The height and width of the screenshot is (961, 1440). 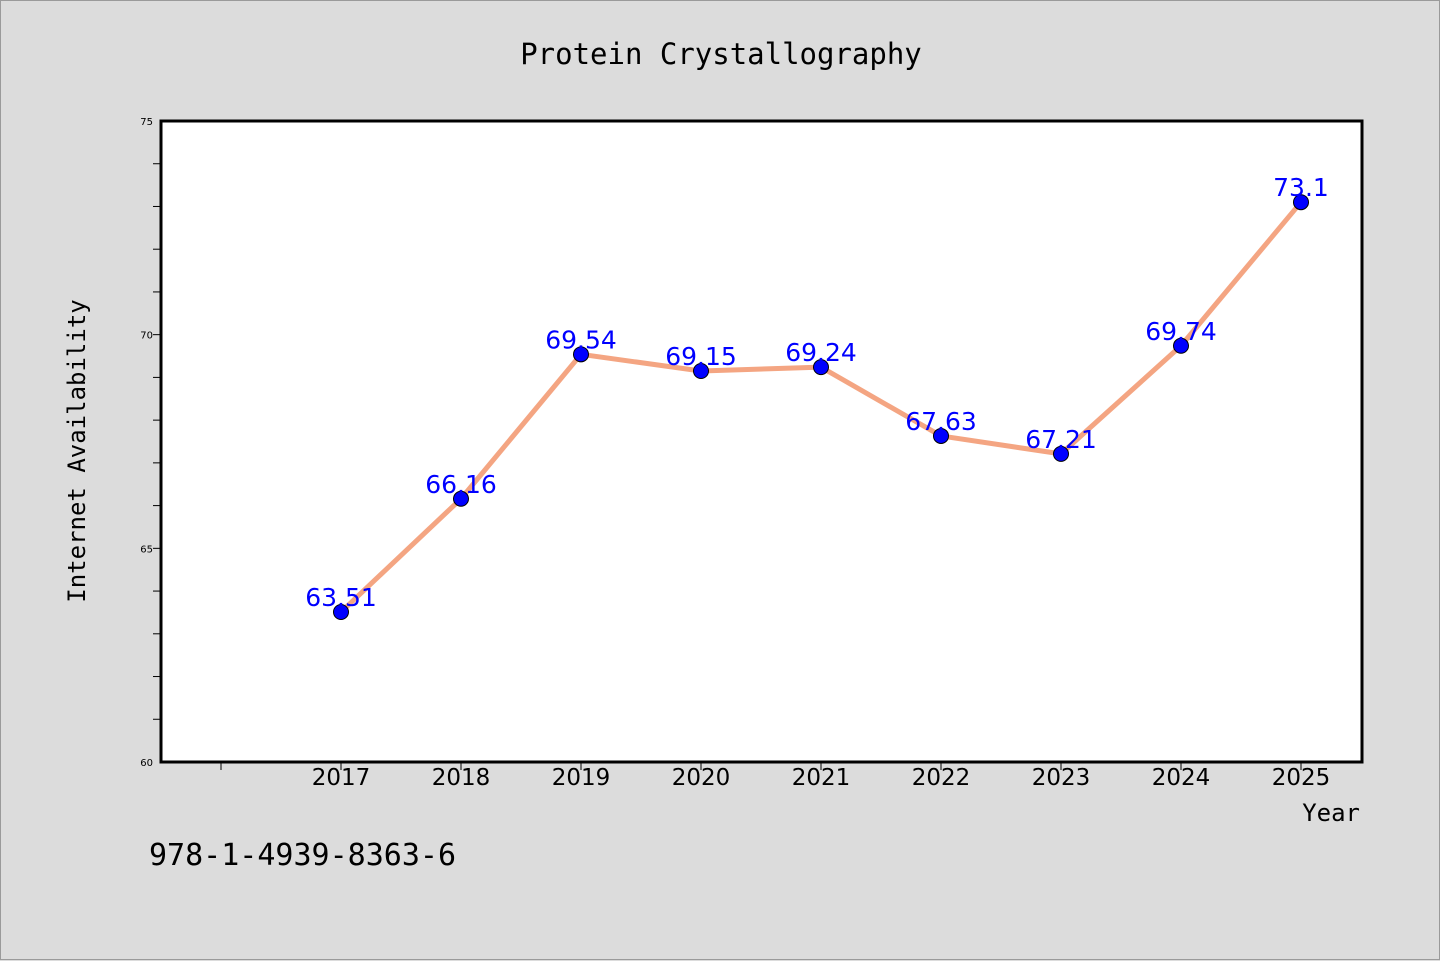 What do you see at coordinates (341, 778) in the screenshot?
I see `x-tick-label: 2017` at bounding box center [341, 778].